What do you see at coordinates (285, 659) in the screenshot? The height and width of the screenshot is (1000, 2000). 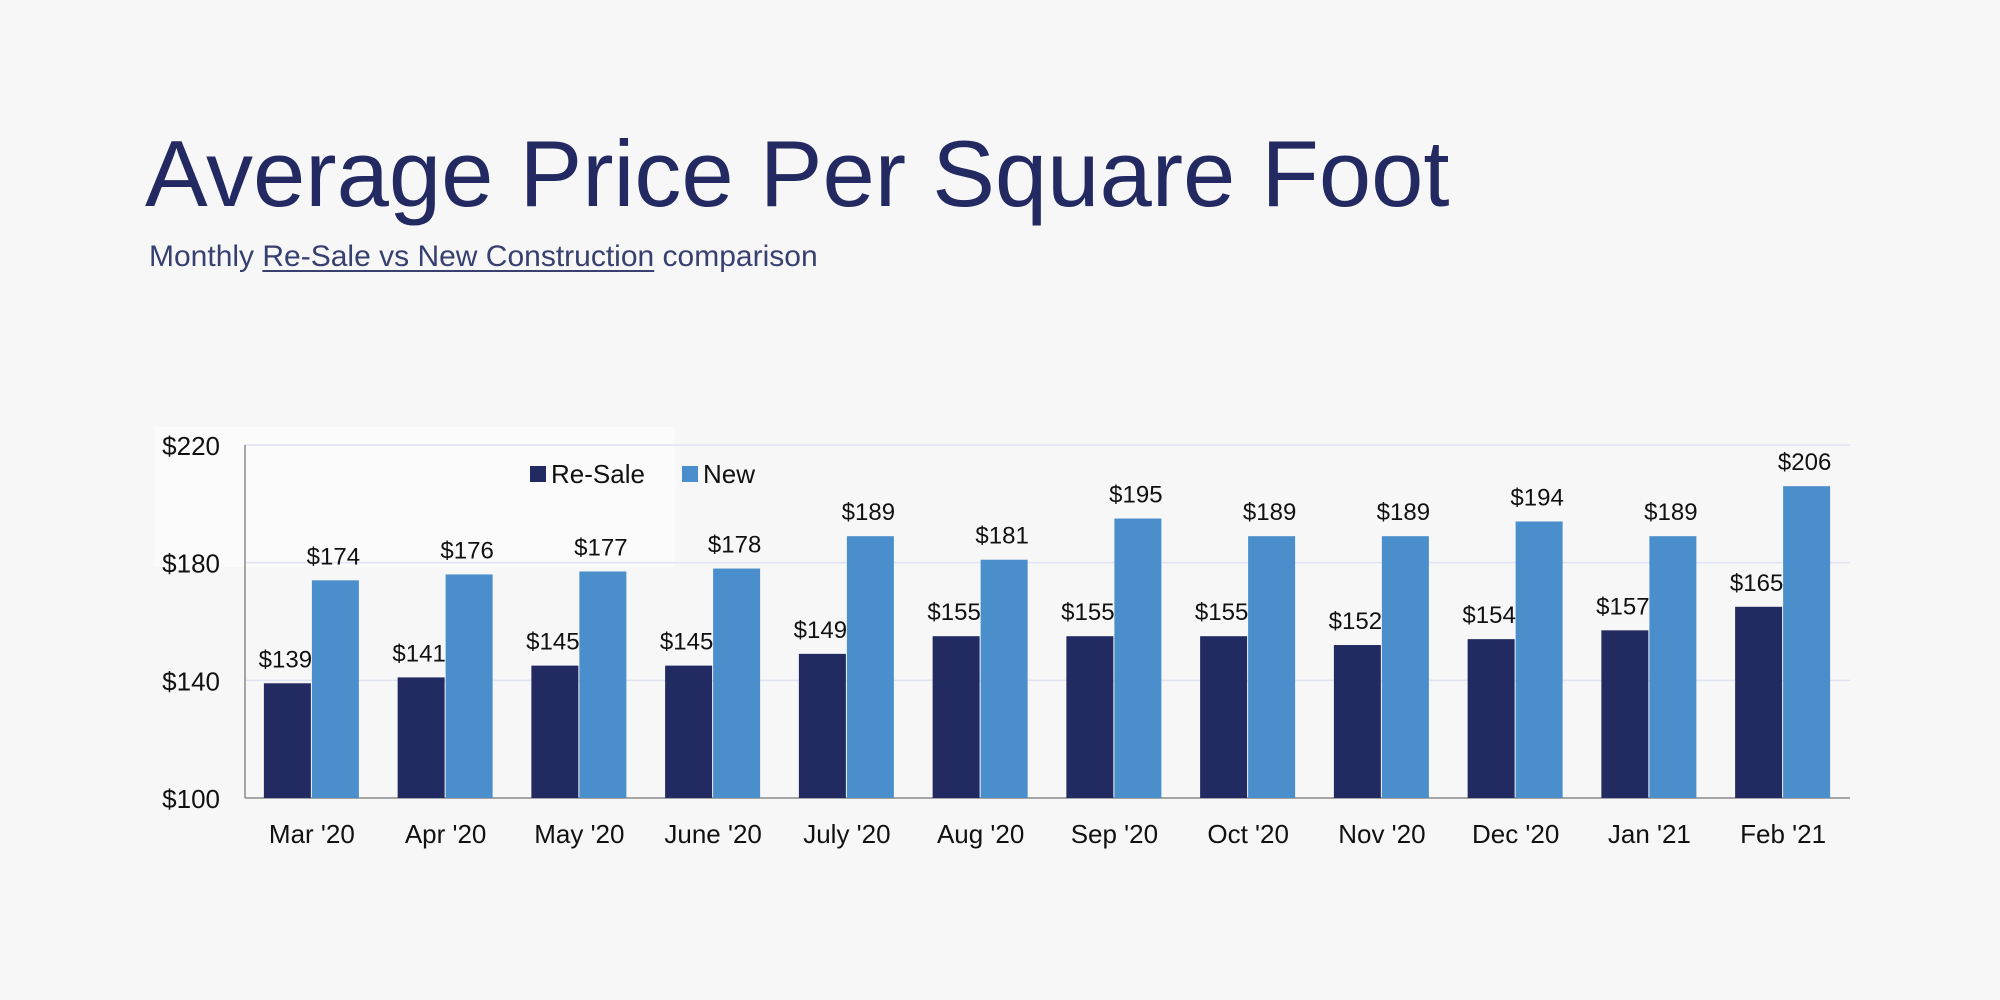 I see `data-label-re-sale: $139` at bounding box center [285, 659].